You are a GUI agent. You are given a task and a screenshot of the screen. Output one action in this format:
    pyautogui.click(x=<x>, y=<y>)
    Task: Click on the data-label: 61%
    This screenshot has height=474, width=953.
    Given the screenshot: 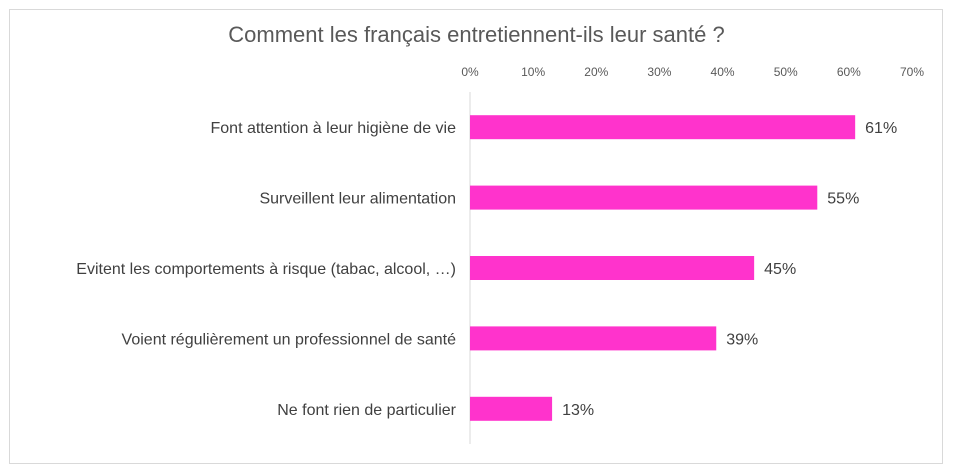 What is the action you would take?
    pyautogui.click(x=881, y=128)
    